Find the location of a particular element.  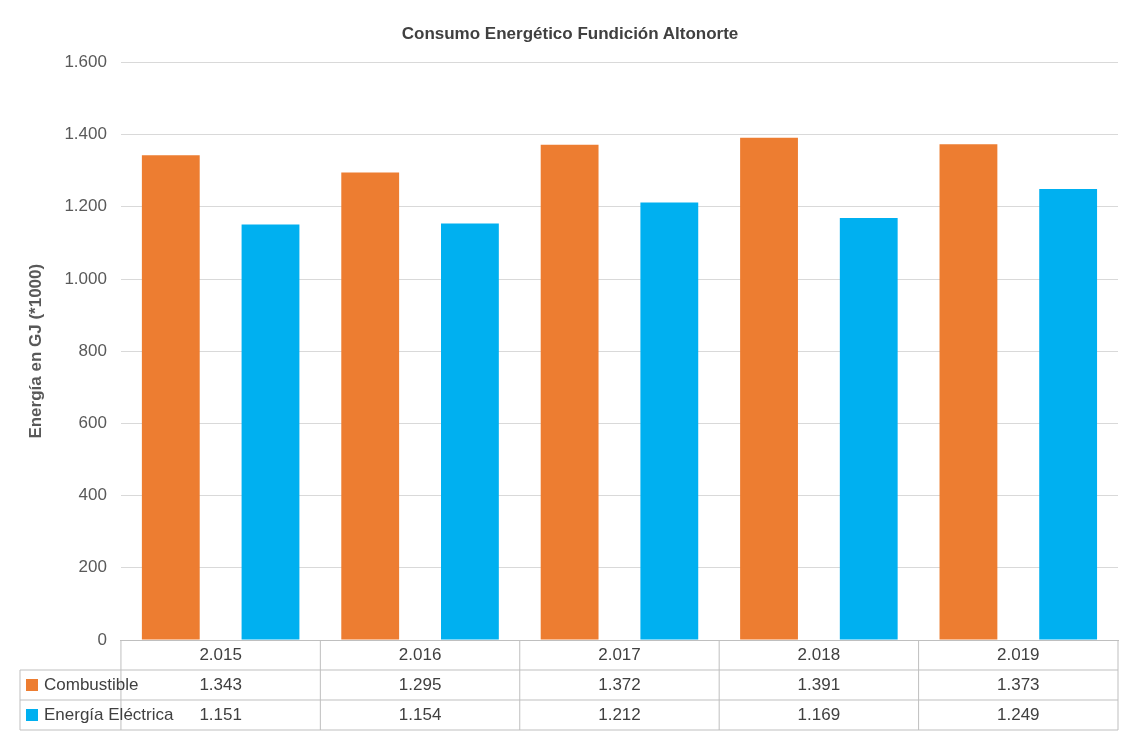

legend-label: Energía Eléctrica is located at coordinates (109, 714).